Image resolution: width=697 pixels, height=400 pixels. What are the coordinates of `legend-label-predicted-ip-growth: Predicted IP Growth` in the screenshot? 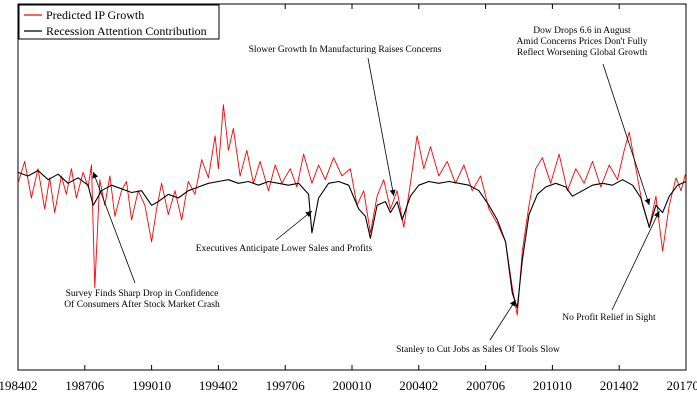 It's located at (95, 15).